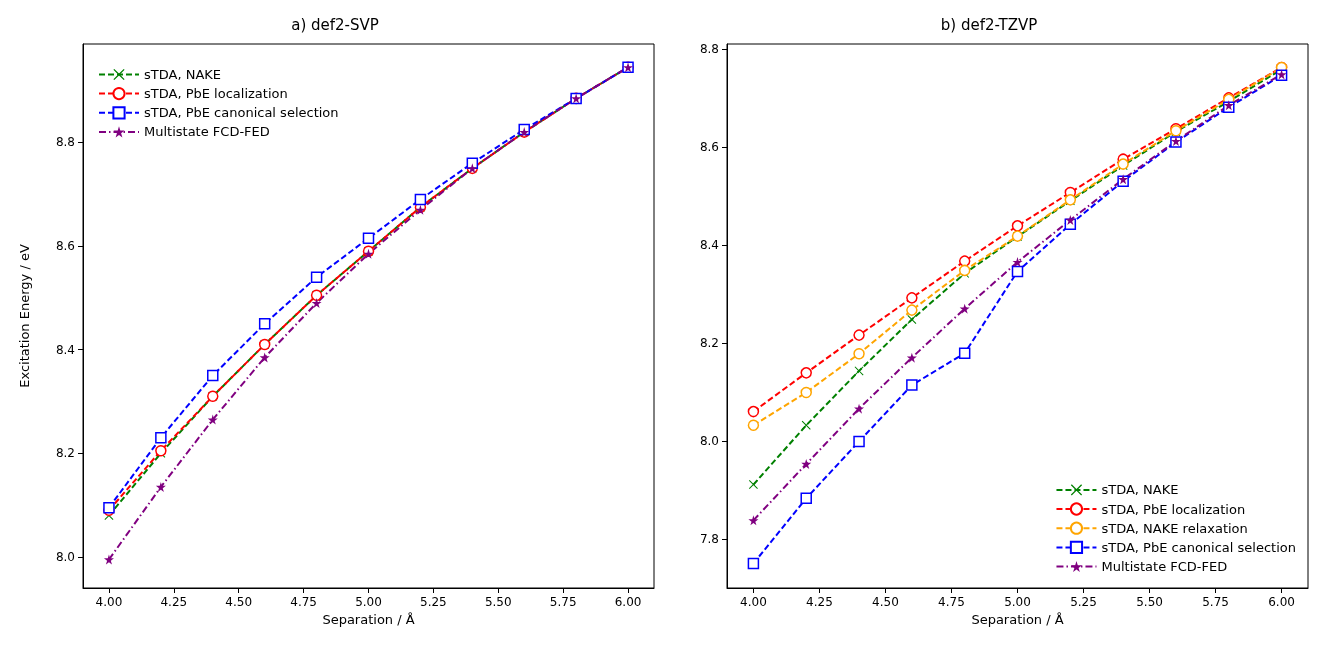 This screenshot has width=1324, height=646. What do you see at coordinates (709, 538) in the screenshot?
I see `y-tick-label: 7.8` at bounding box center [709, 538].